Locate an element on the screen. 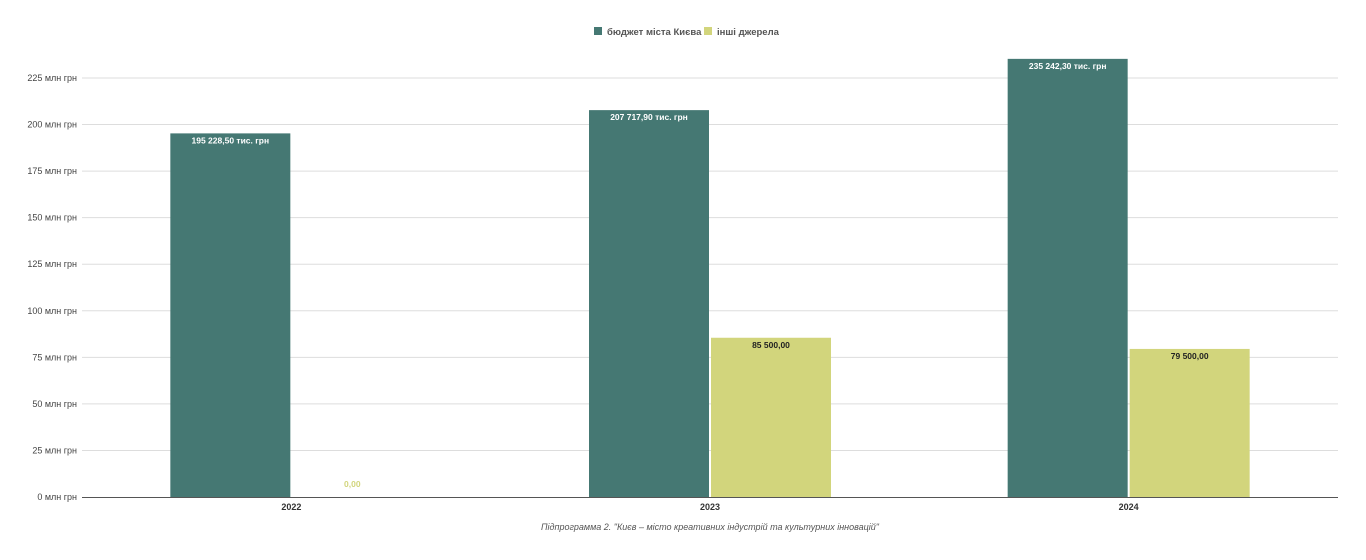  legend-label-0: бюджет міста Києва is located at coordinates (654, 32).